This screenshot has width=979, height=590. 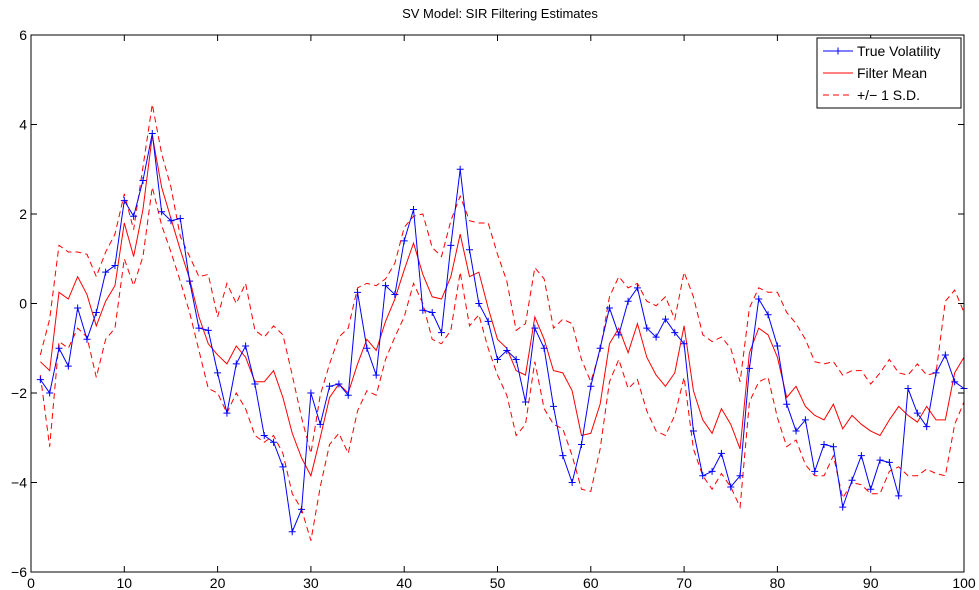 What do you see at coordinates (838, 51) in the screenshot?
I see `legend-marker` at bounding box center [838, 51].